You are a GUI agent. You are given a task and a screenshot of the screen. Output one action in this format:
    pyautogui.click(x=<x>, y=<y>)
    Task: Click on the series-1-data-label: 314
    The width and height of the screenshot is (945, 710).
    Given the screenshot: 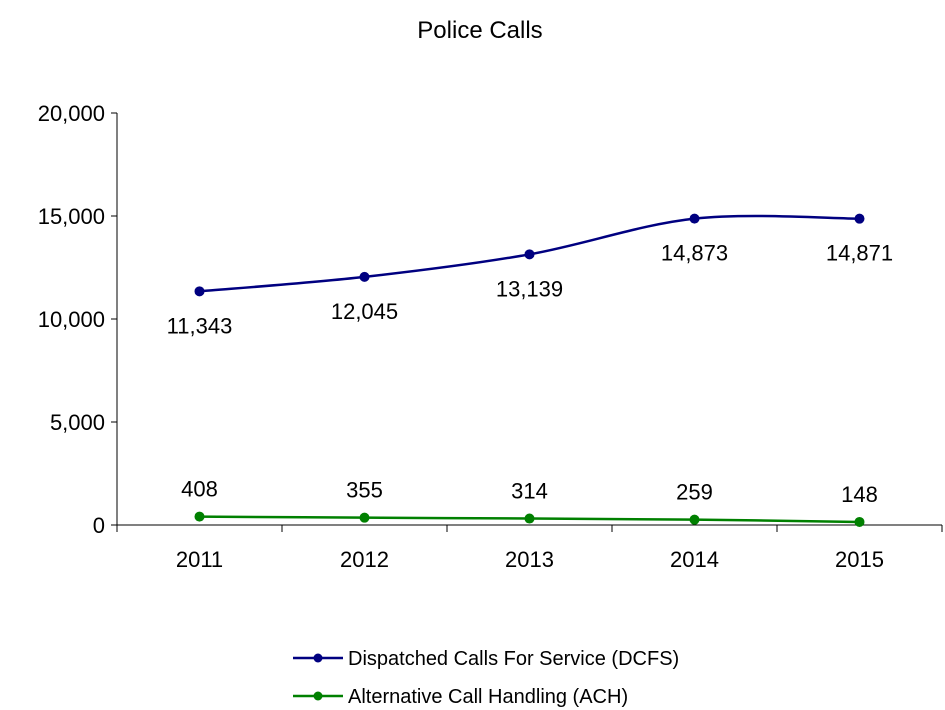 What is the action you would take?
    pyautogui.click(x=529, y=491)
    